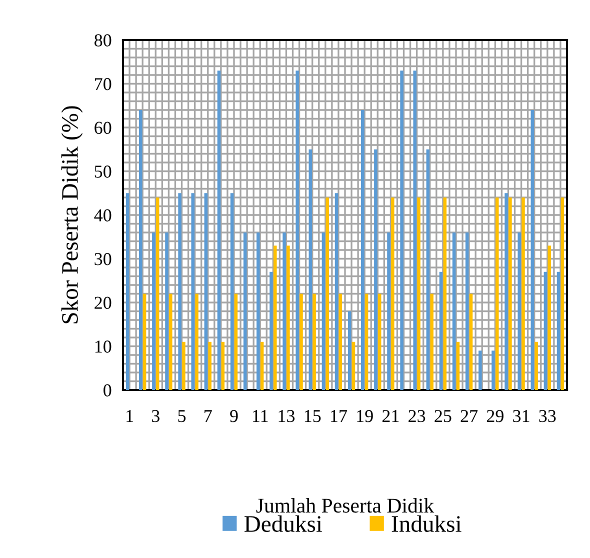 This screenshot has width=590, height=558. What do you see at coordinates (443, 416) in the screenshot?
I see `x-tick-label: 25` at bounding box center [443, 416].